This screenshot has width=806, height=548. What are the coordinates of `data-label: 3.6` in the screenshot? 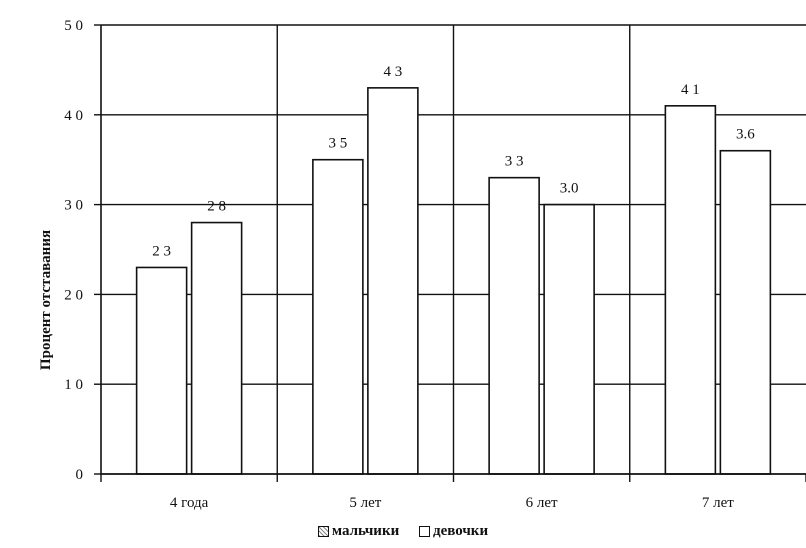 It's located at (745, 135).